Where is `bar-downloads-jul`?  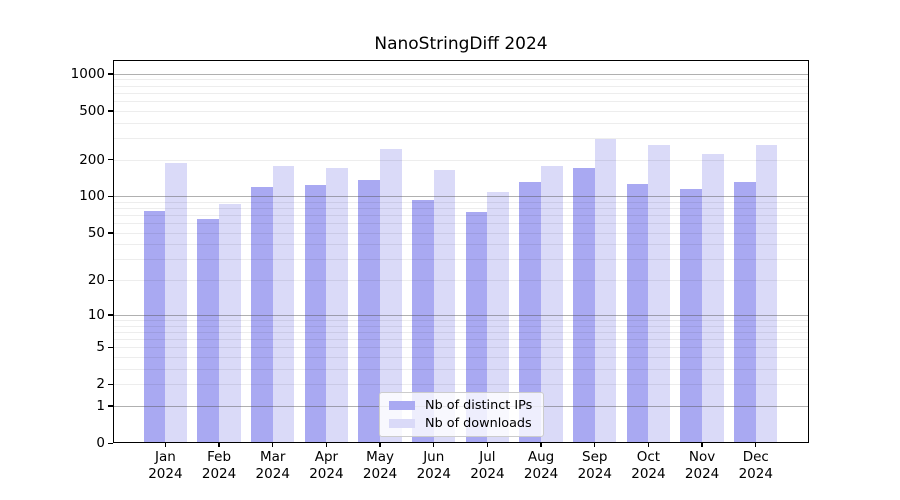 bar-downloads-jul is located at coordinates (498, 317).